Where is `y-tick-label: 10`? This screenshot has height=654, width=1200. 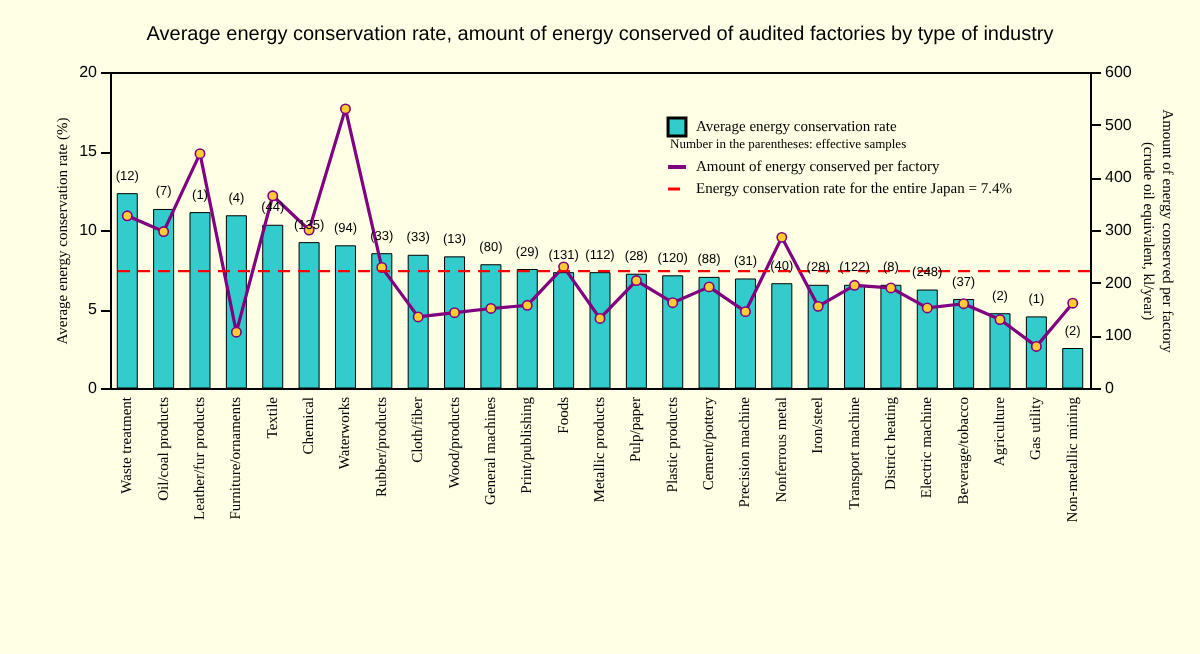
y-tick-label: 10 is located at coordinates (89, 230).